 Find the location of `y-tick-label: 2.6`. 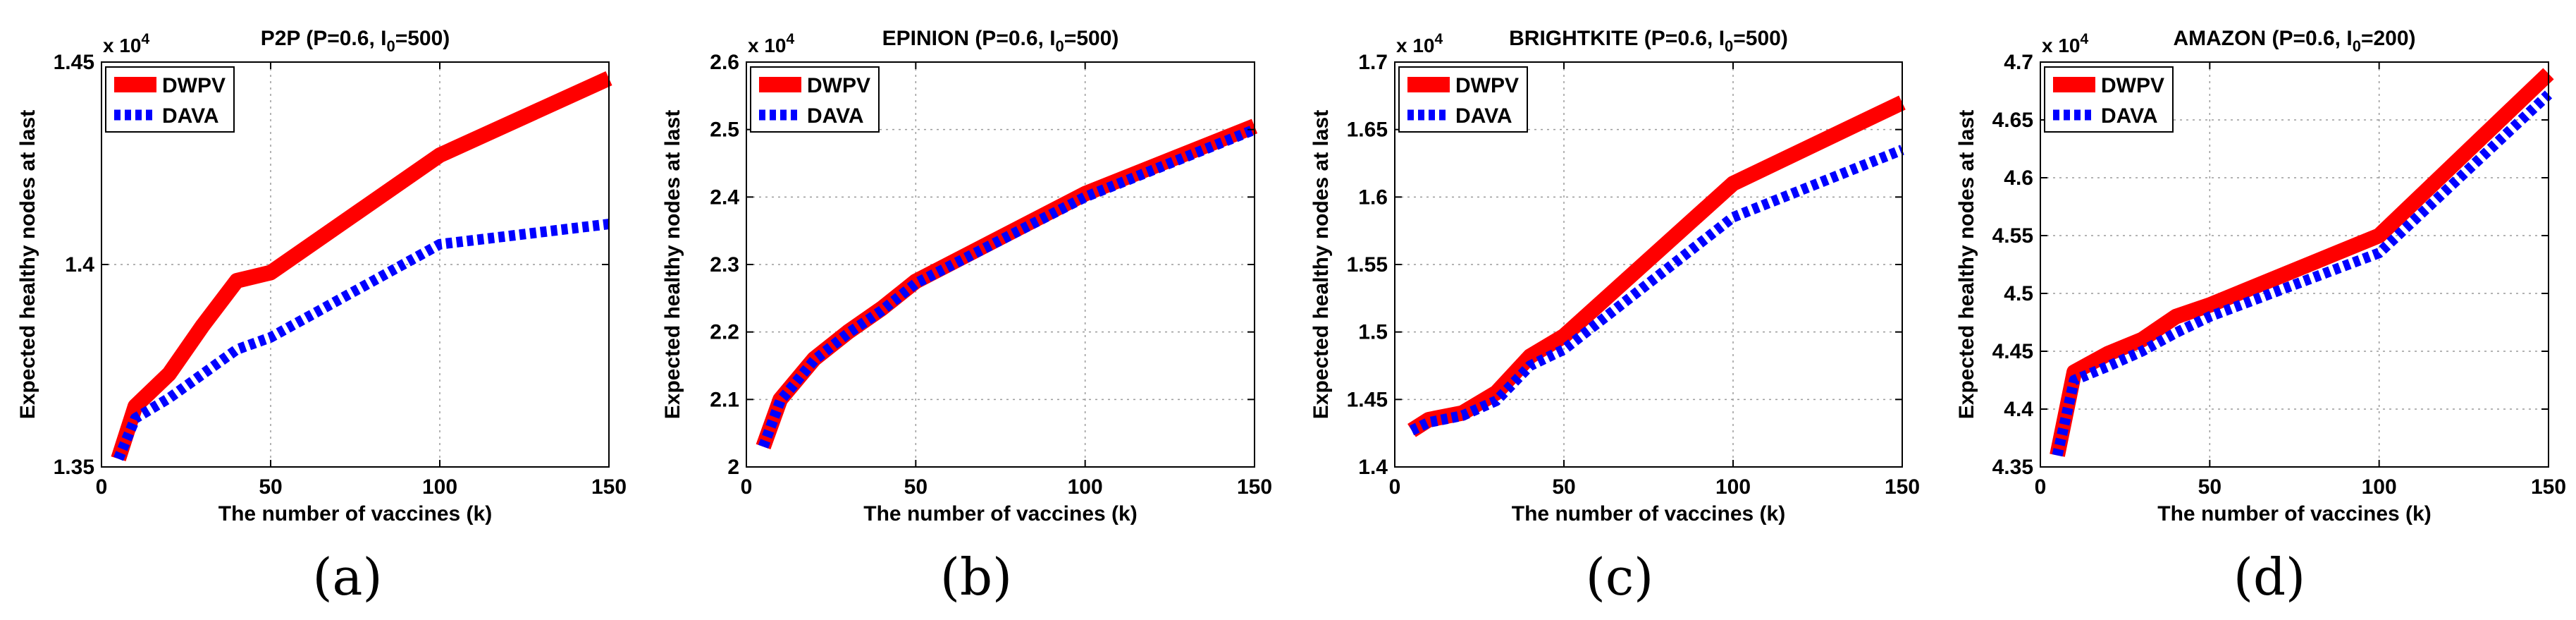

y-tick-label: 2.6 is located at coordinates (724, 62).